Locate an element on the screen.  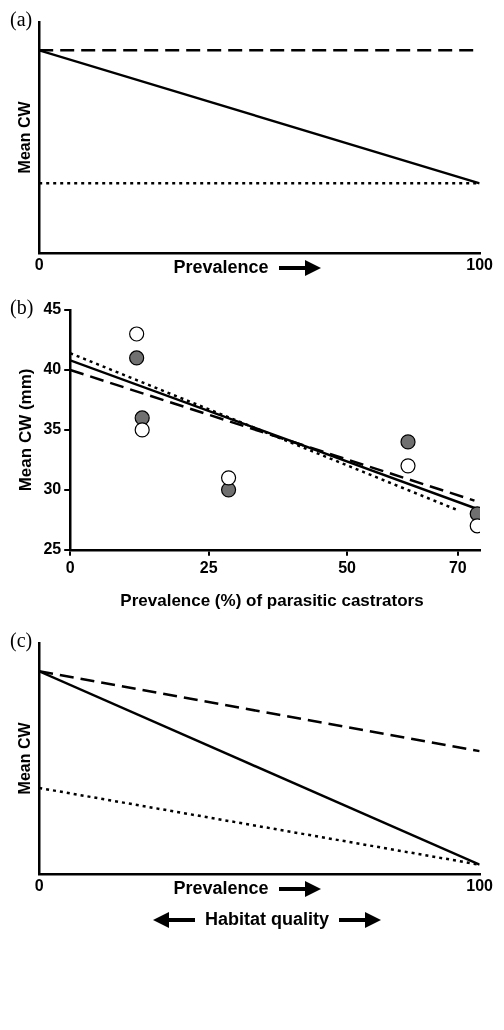
chart-title: (b) is located at coordinates (22, 307).